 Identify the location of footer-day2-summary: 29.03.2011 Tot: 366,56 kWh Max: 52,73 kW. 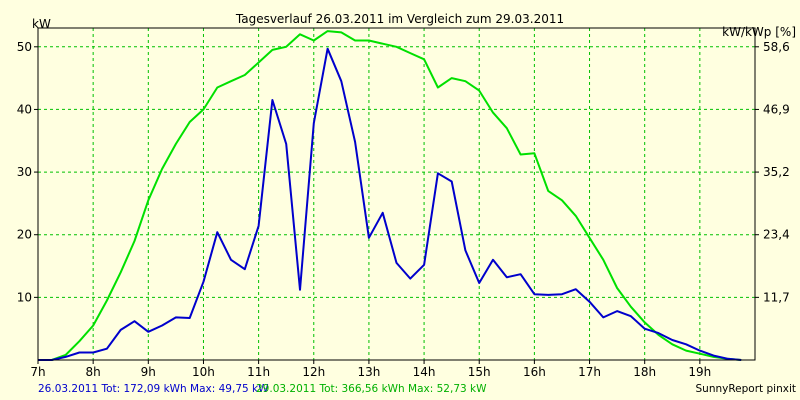
(371, 389).